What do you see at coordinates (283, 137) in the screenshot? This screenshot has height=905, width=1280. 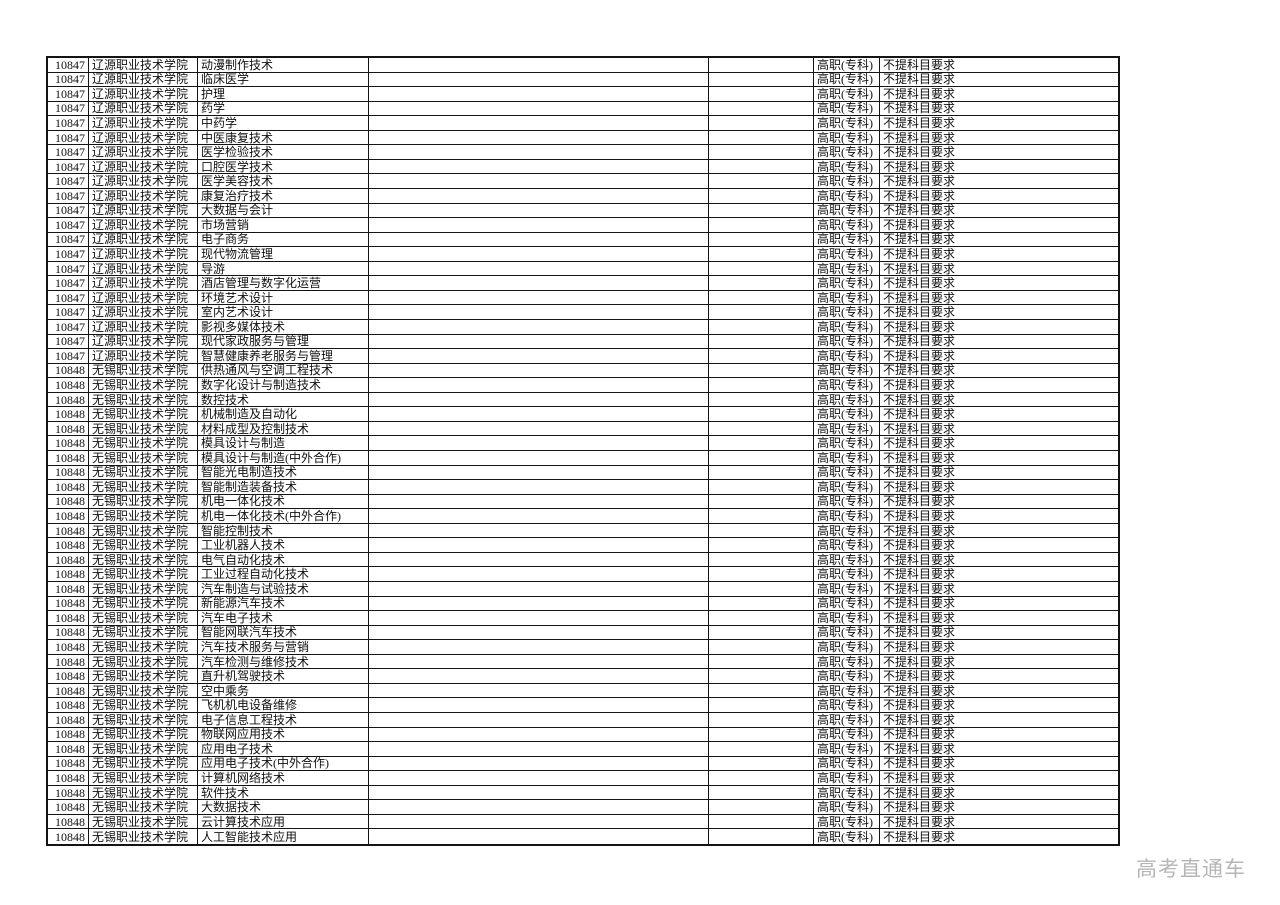 I see `major-name-cell: 中医康复技术` at bounding box center [283, 137].